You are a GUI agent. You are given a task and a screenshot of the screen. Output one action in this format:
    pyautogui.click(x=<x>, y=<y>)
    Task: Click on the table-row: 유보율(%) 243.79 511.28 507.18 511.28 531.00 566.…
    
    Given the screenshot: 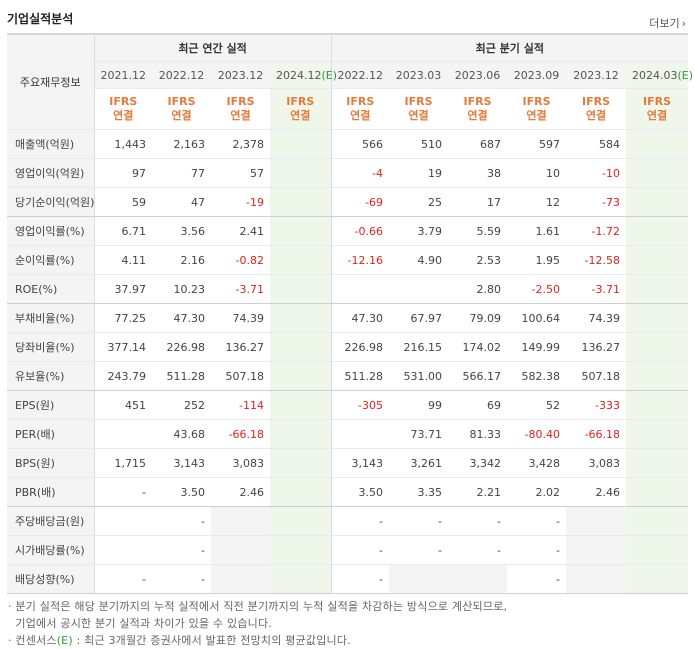 What is the action you would take?
    pyautogui.click(x=348, y=376)
    